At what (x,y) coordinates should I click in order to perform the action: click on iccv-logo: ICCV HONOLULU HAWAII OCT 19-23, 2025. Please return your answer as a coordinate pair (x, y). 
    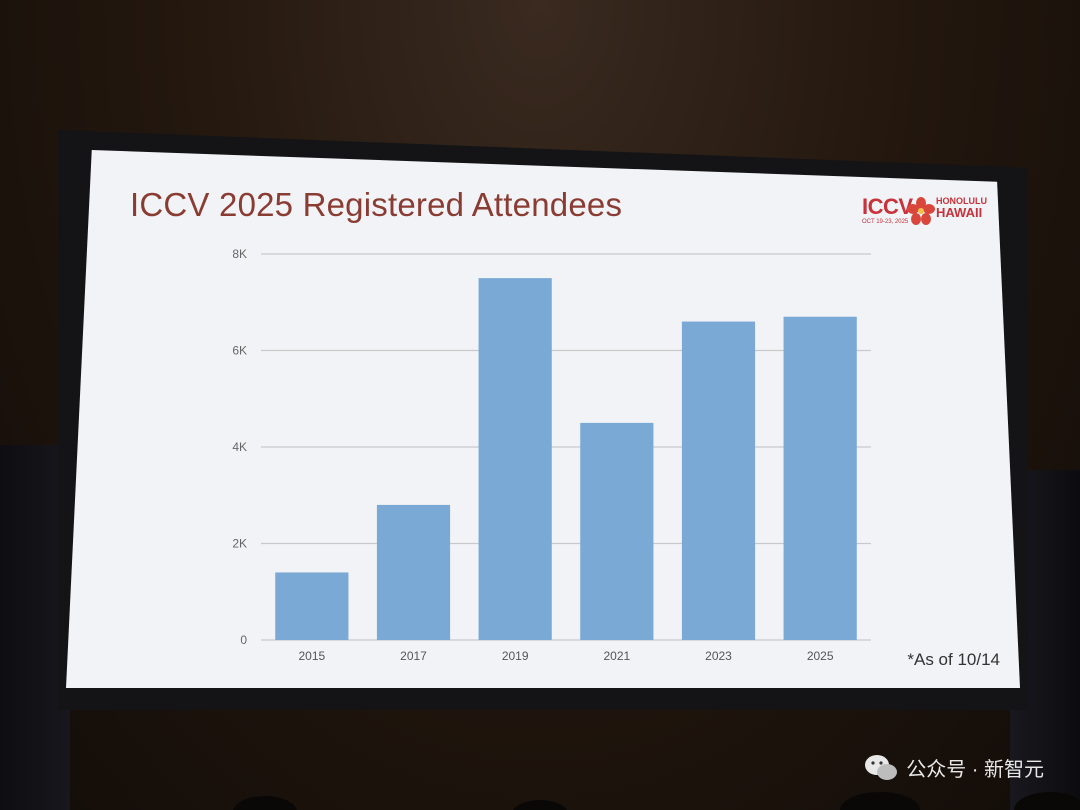
    Looking at the image, I should click on (924, 214).